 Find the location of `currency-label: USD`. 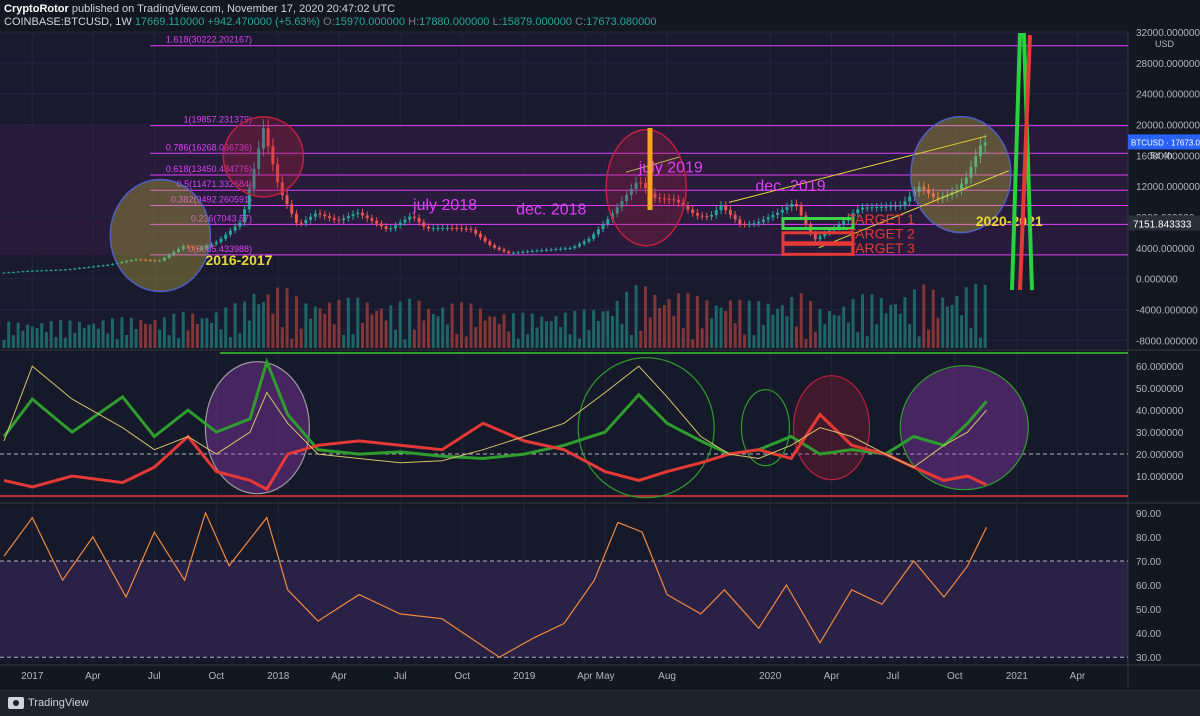

currency-label: USD is located at coordinates (1165, 44).